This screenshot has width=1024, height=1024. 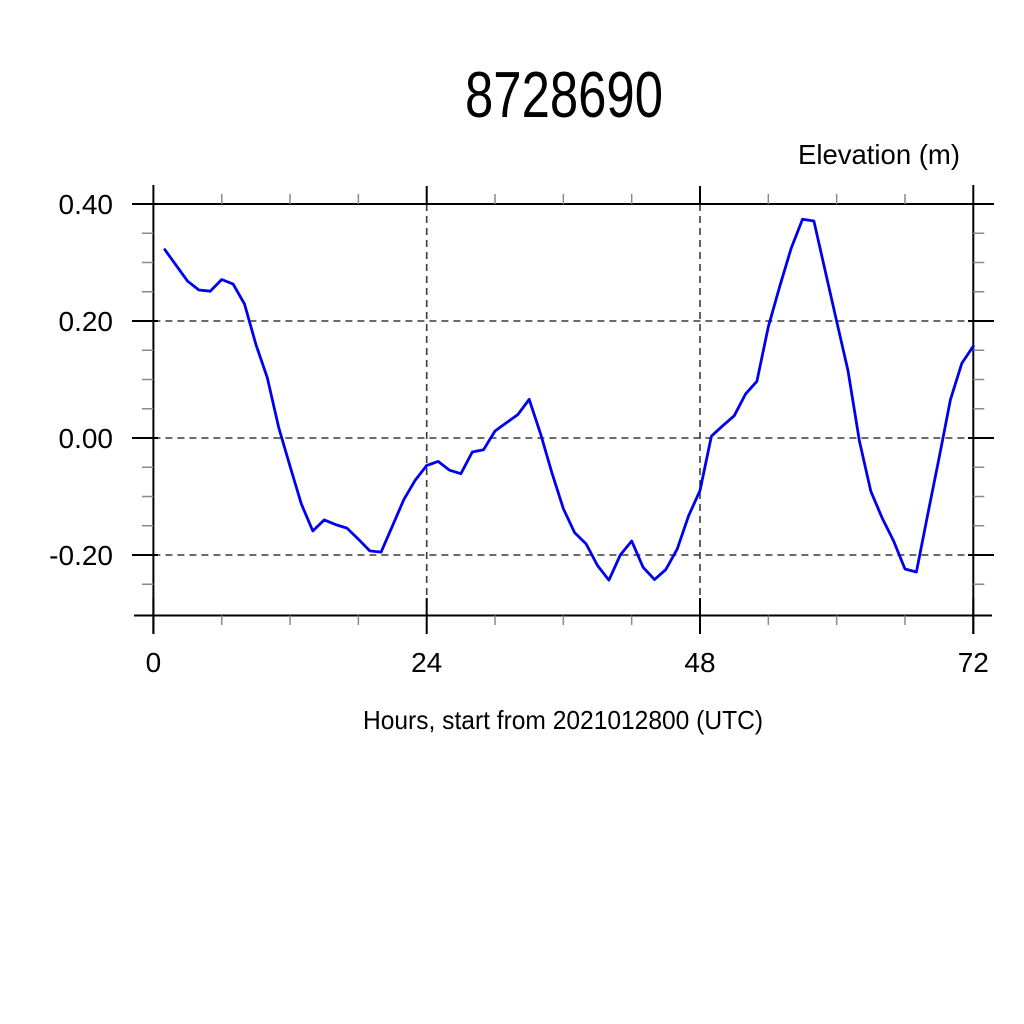 I want to click on x-tick-label-0: 0, so click(x=154, y=662).